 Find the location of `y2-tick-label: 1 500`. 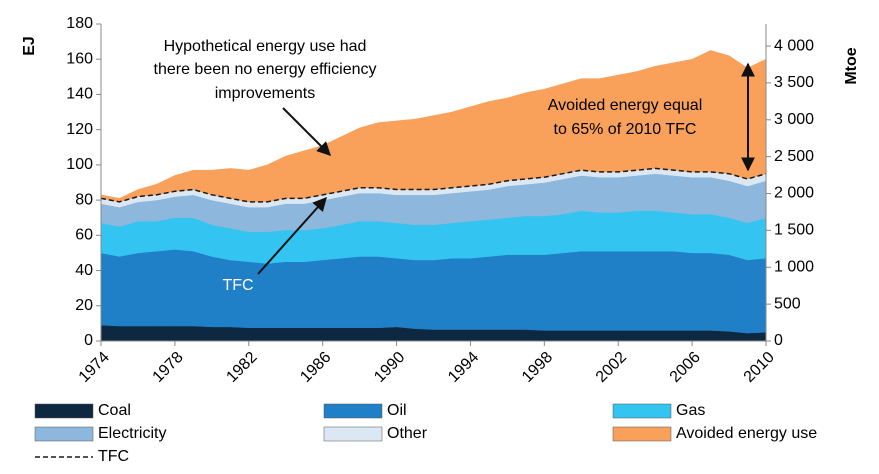

y2-tick-label: 1 500 is located at coordinates (794, 230).